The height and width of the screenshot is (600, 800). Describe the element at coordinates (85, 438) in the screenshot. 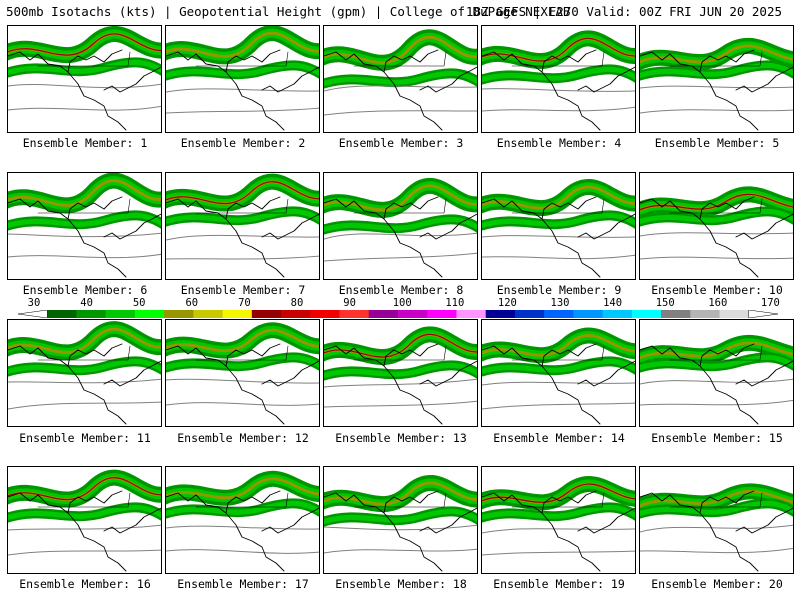

I see `member-caption: Ensemble Member: 11` at that location.